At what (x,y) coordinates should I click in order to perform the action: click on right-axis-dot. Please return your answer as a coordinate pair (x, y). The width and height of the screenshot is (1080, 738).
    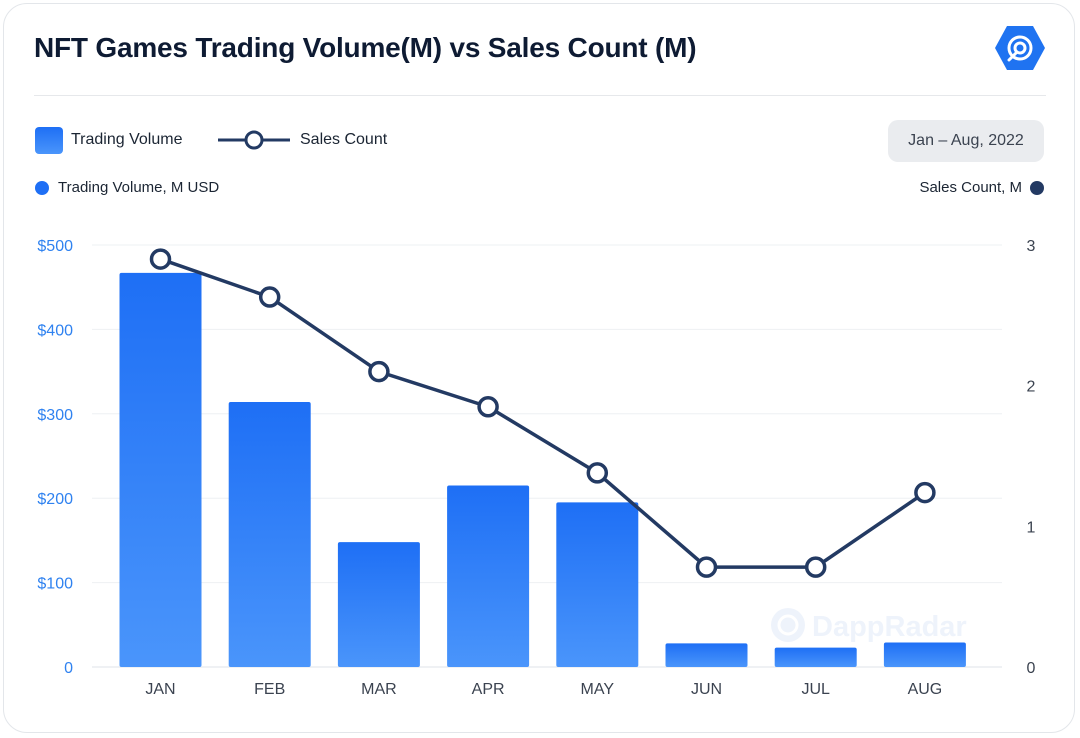
    Looking at the image, I should click on (1037, 188).